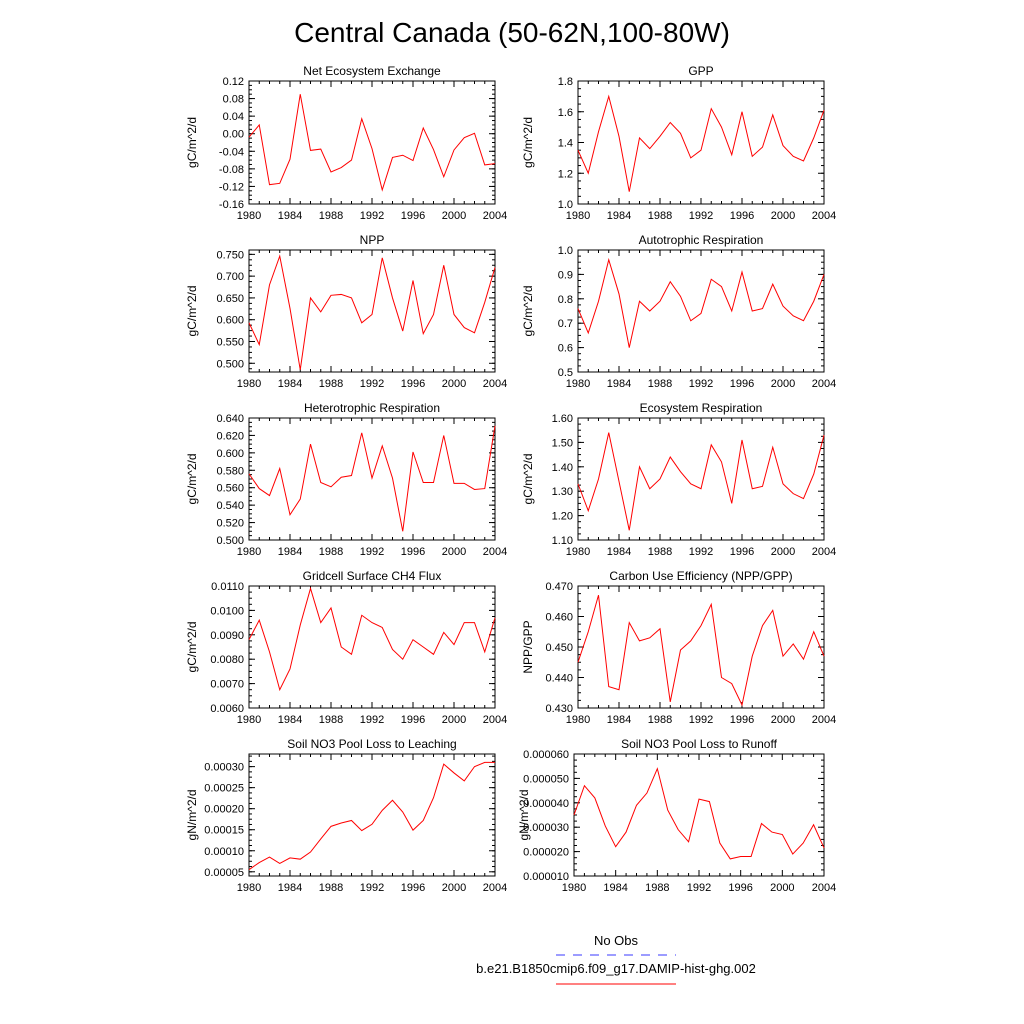 Image resolution: width=1024 pixels, height=1024 pixels. I want to click on y-tick-label: 0.00020, so click(224, 810).